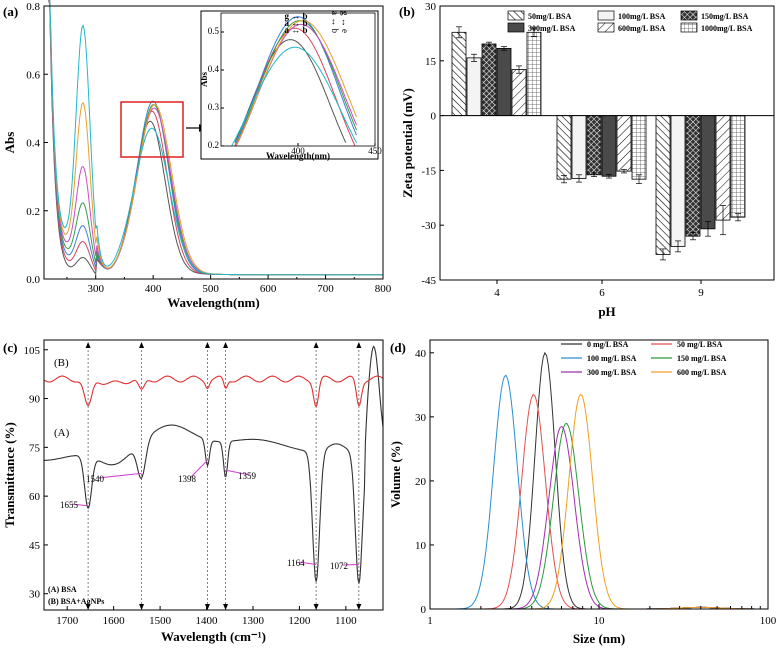 The width and height of the screenshot is (779, 656). I want to click on y-tick-label: -45, so click(428, 281).